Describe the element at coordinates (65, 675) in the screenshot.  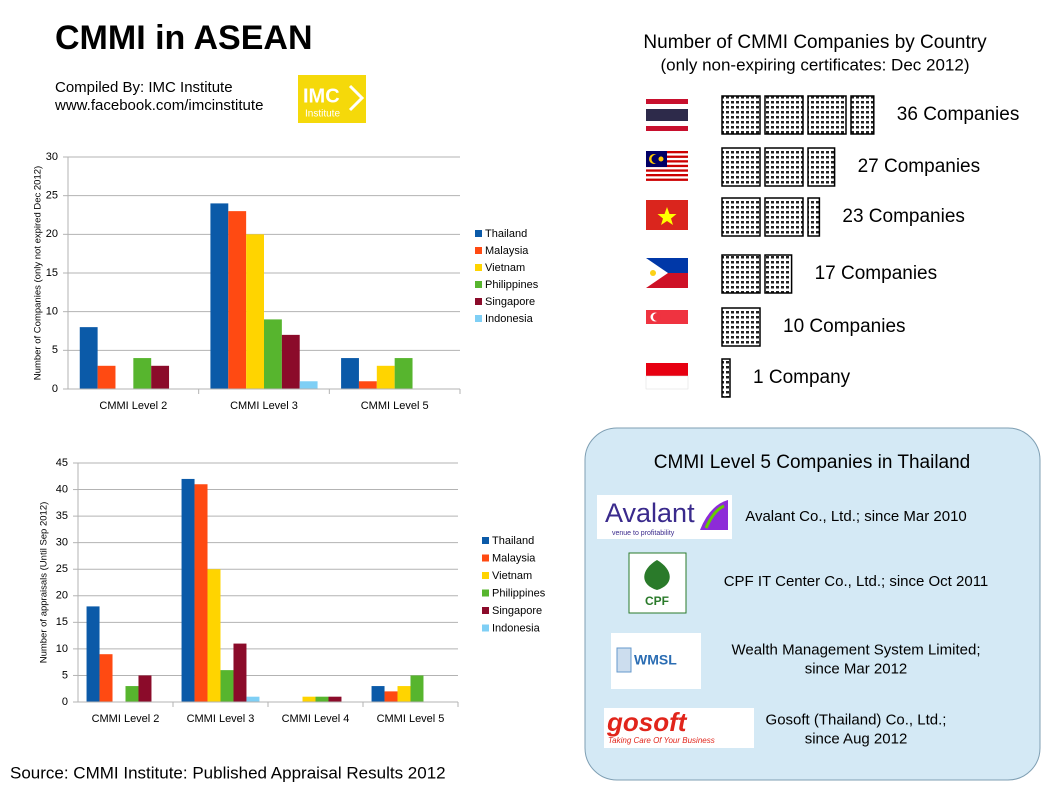
I see `y-tick-label: 5` at that location.